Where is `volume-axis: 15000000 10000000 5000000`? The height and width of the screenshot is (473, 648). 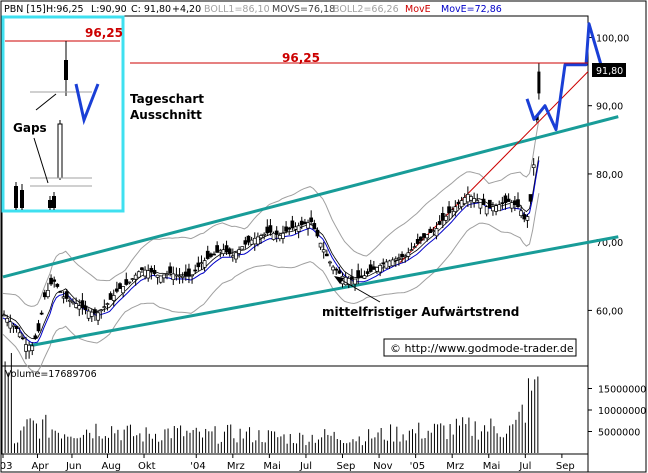
volume-axis: 15000000 10000000 5000000 is located at coordinates (617, 412).